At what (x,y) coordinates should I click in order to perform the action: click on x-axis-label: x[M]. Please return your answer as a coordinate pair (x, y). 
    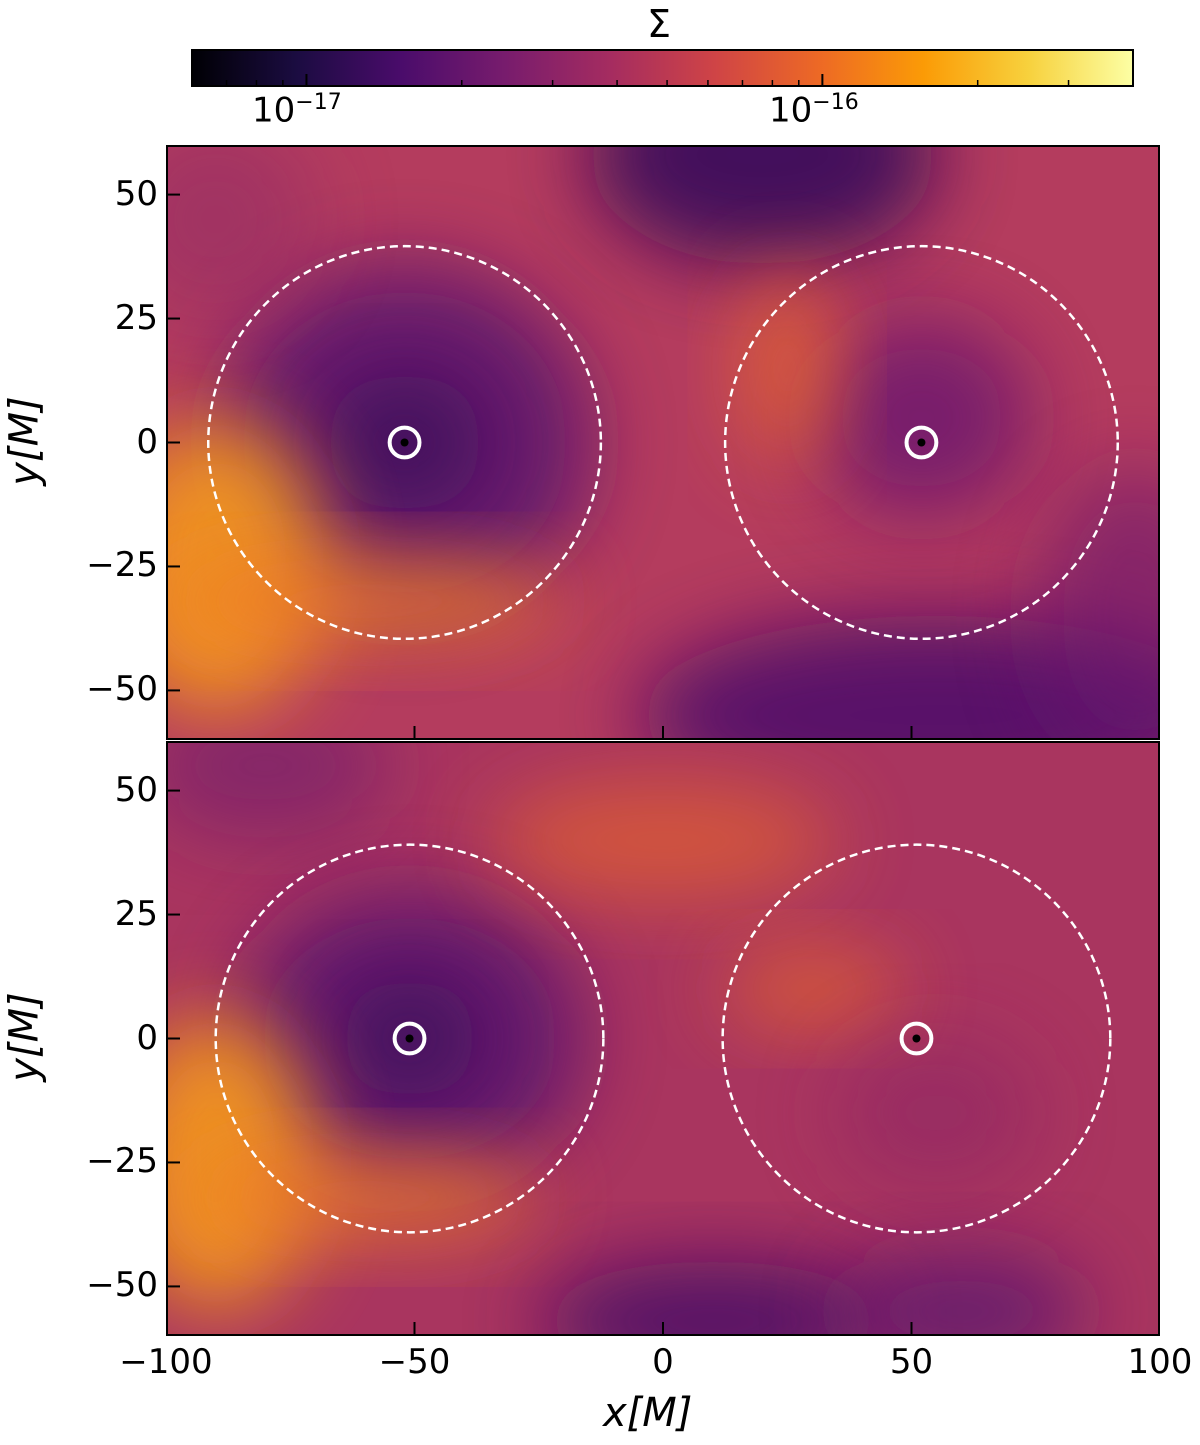
    Looking at the image, I should click on (648, 1413).